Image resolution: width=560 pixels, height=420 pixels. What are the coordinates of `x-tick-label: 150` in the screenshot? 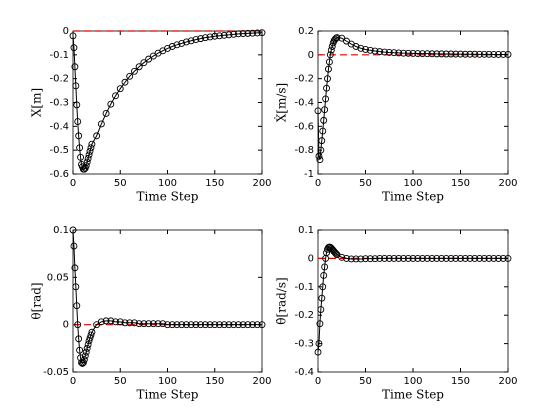 It's located at (460, 381).